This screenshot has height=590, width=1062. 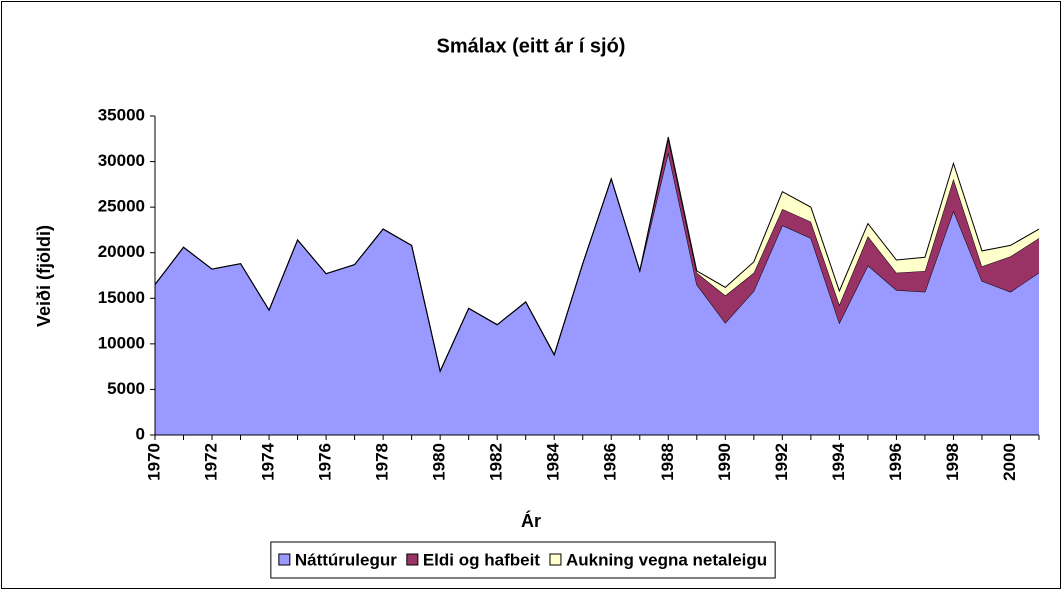 What do you see at coordinates (553, 461) in the screenshot?
I see `x-tick-label: 1984` at bounding box center [553, 461].